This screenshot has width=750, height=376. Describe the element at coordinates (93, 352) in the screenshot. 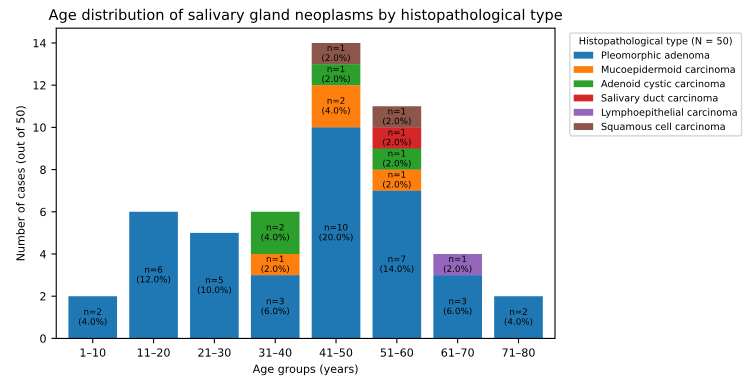

I see `x-tick-label: 1–10` at that location.